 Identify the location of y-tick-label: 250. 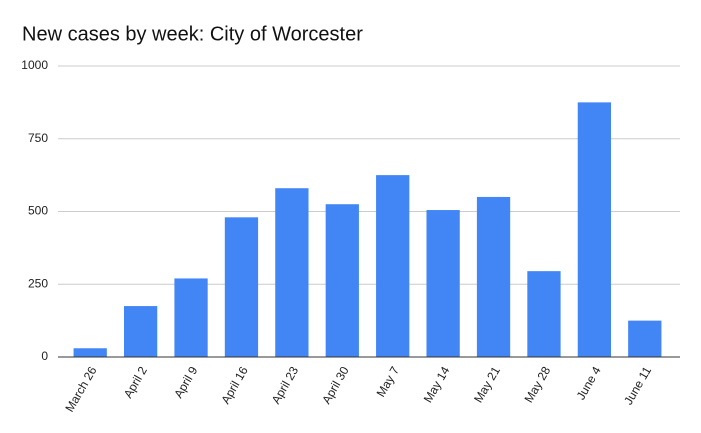
(38, 283).